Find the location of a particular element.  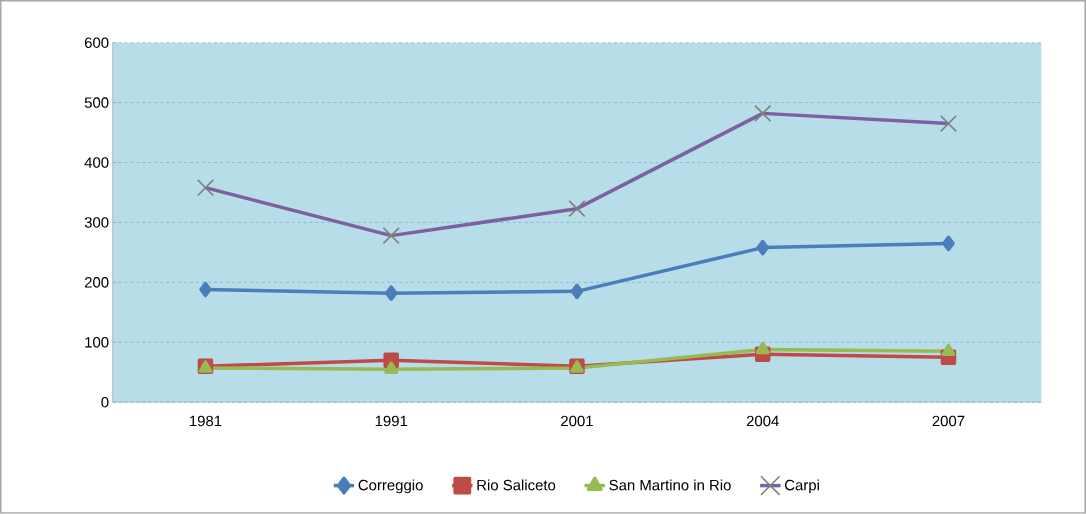

x-tick-label: 2001 is located at coordinates (577, 421).